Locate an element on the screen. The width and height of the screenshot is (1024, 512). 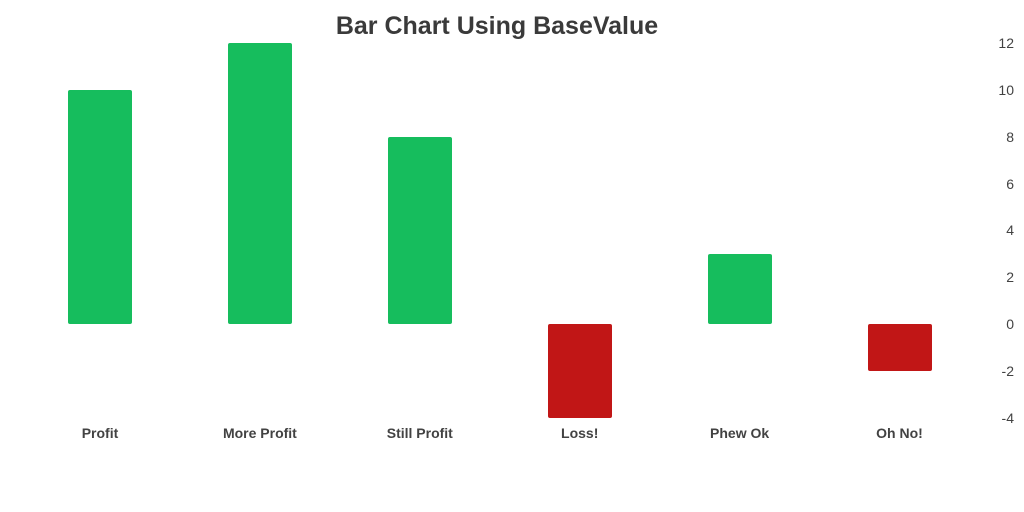
y-axis-tick-label: -4 is located at coordinates (1007, 417).